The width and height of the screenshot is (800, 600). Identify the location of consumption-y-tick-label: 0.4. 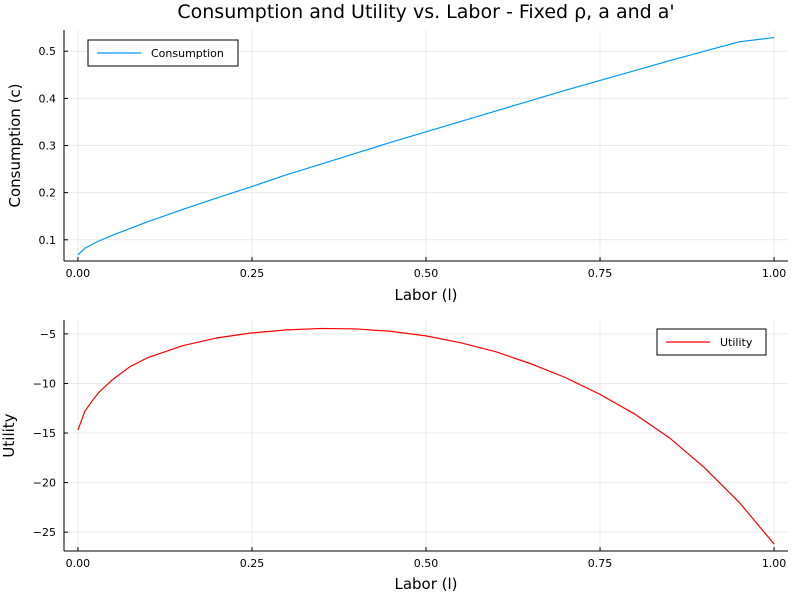
(48, 98).